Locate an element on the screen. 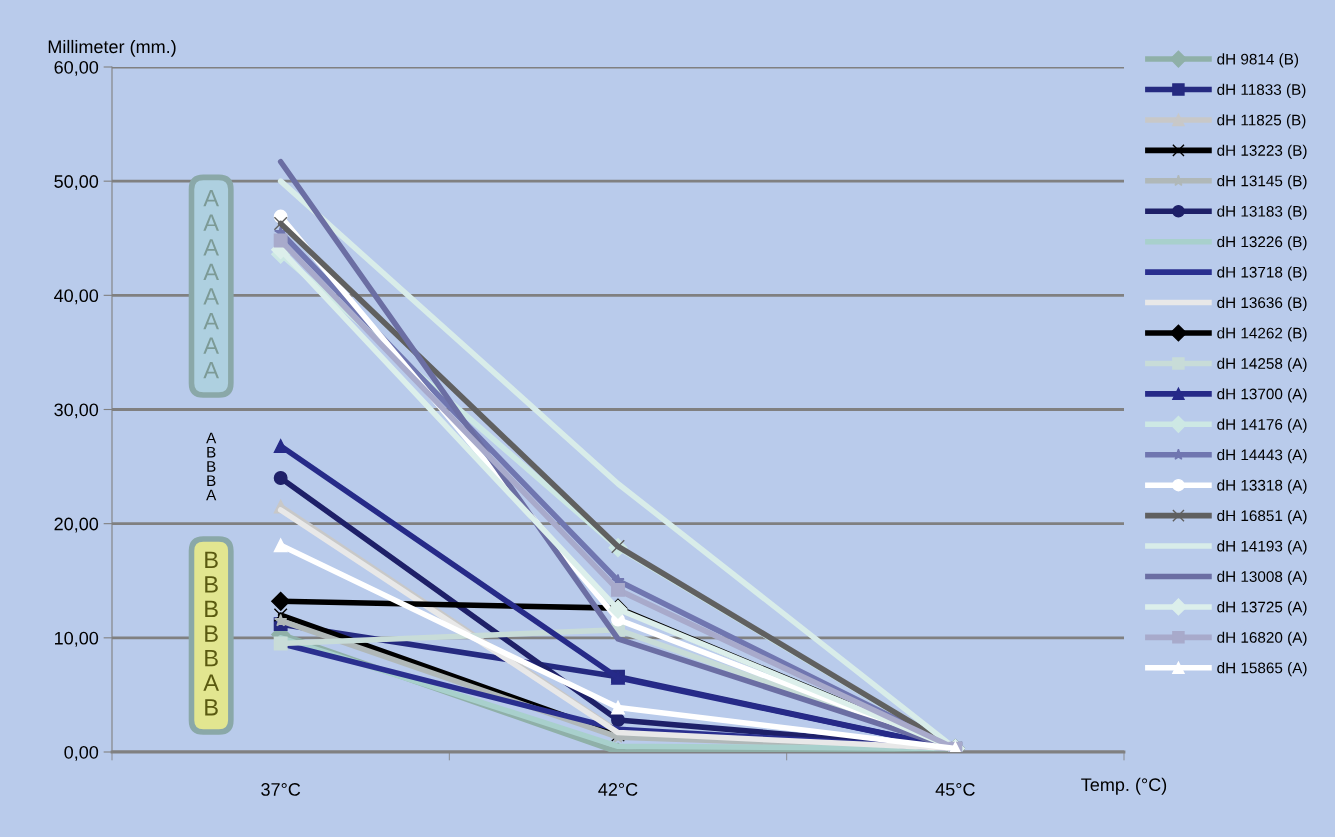  legend-label: dH 13226 (B) is located at coordinates (1262, 243).